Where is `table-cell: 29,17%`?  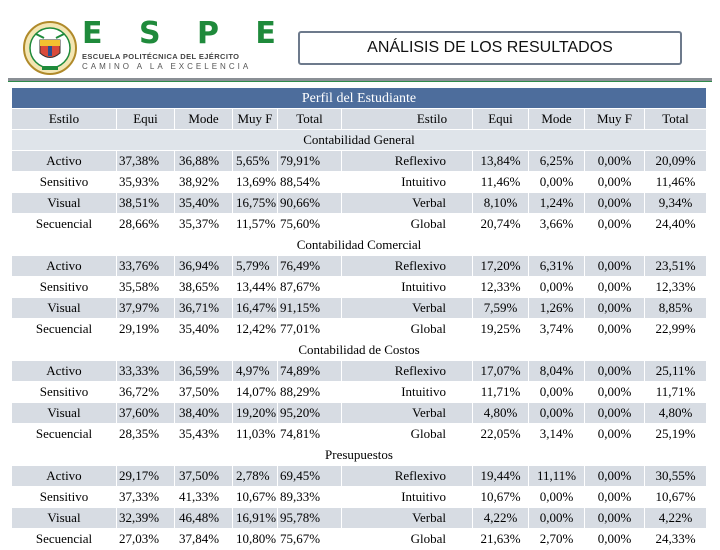
table-cell: 29,17% is located at coordinates (146, 476).